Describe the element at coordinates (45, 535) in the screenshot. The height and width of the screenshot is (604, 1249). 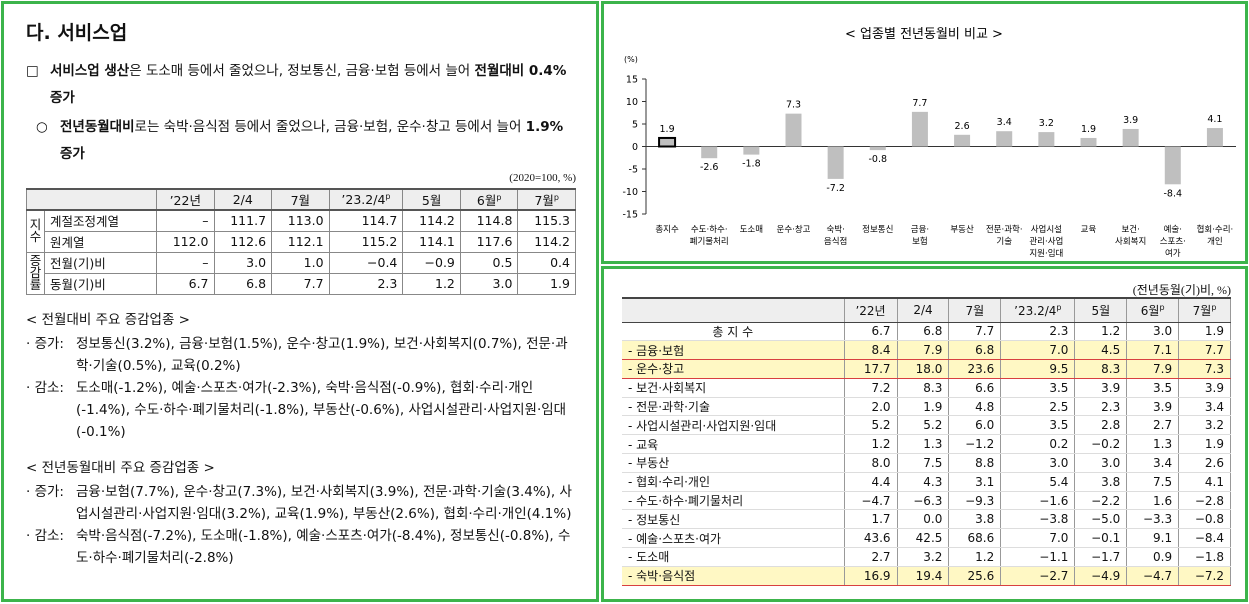
I see `item-label: · 감소:` at that location.